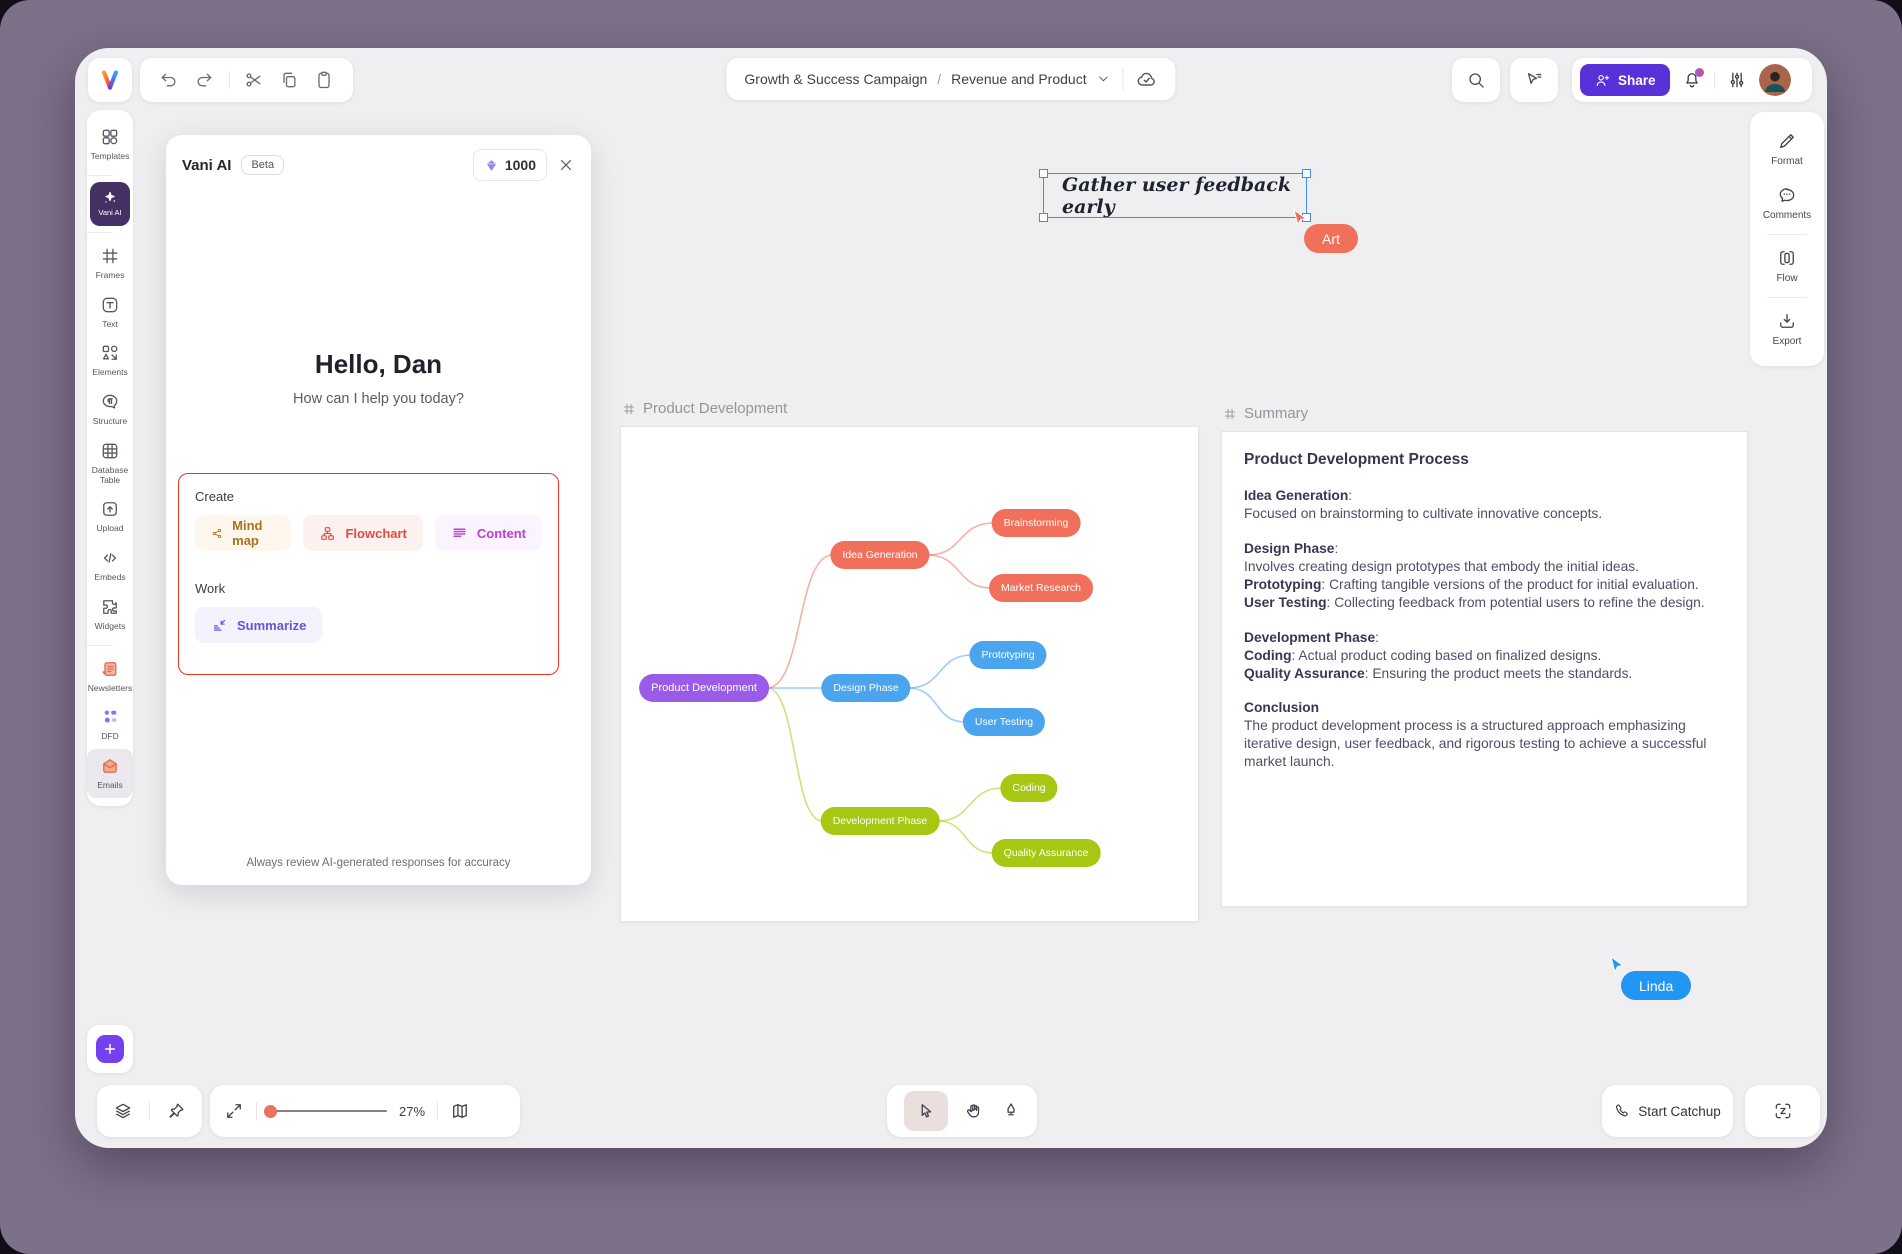 The image size is (1902, 1254). Describe the element at coordinates (270, 1111) in the screenshot. I see `zoom-slider-thumb` at that location.